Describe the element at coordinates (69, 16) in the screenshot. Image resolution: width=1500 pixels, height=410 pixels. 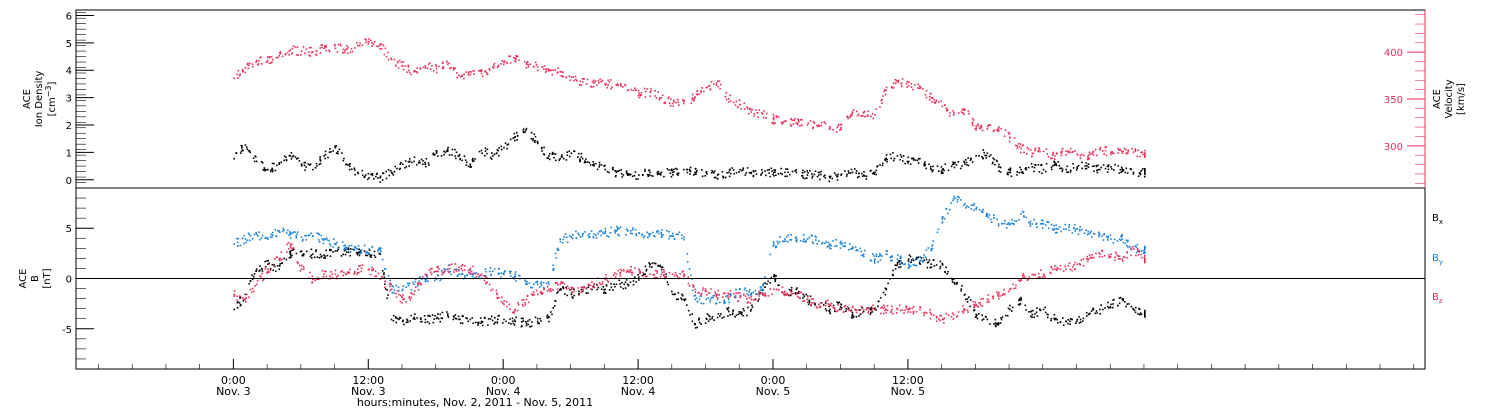
I see `left-tick-label: 6` at that location.